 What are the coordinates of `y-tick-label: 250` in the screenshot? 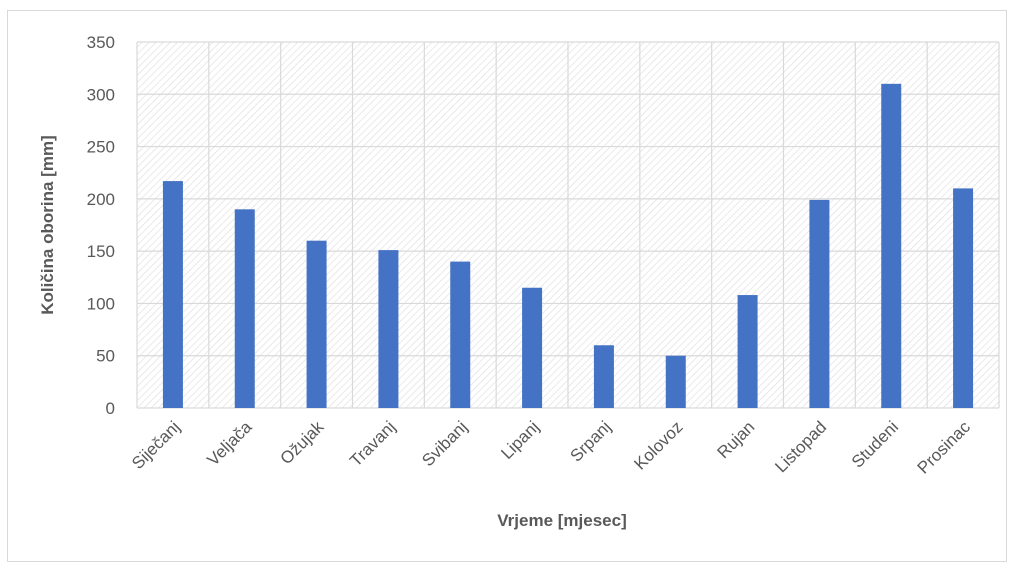 It's located at (101, 147).